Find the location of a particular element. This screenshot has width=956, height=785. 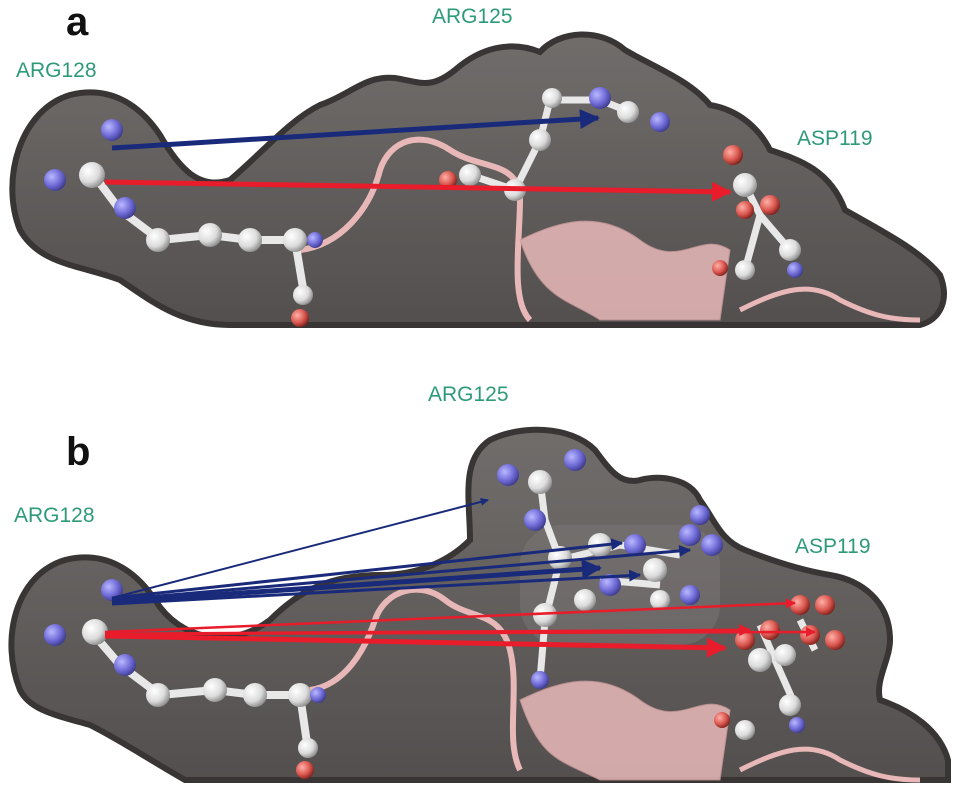

arg128-sidechain-b is located at coordinates (185, 679).